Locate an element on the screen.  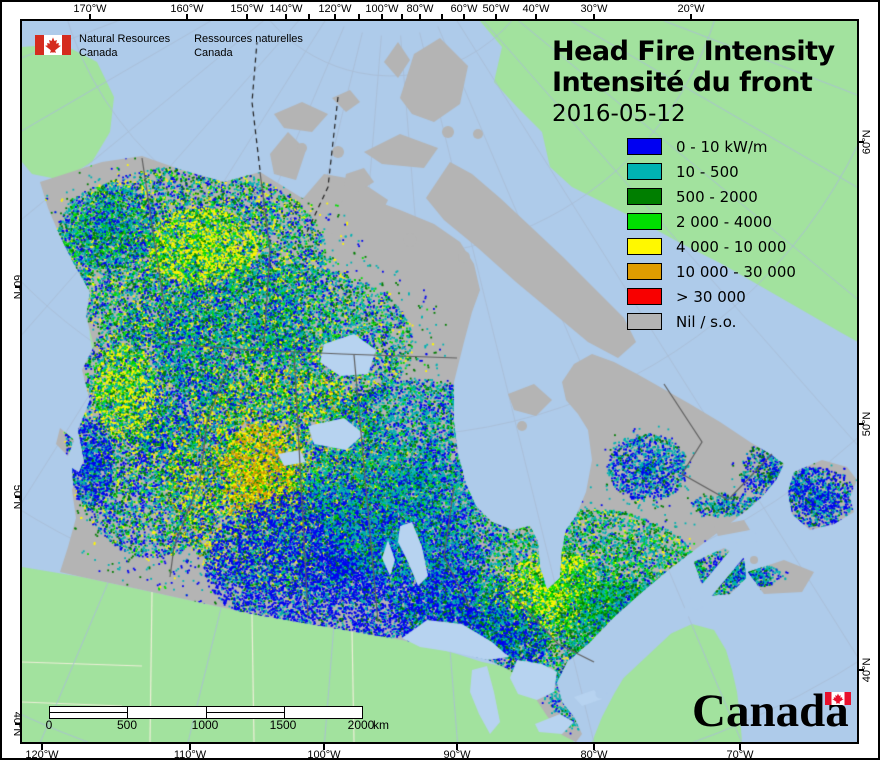
legend-item: 10 - 500 is located at coordinates (711, 171).